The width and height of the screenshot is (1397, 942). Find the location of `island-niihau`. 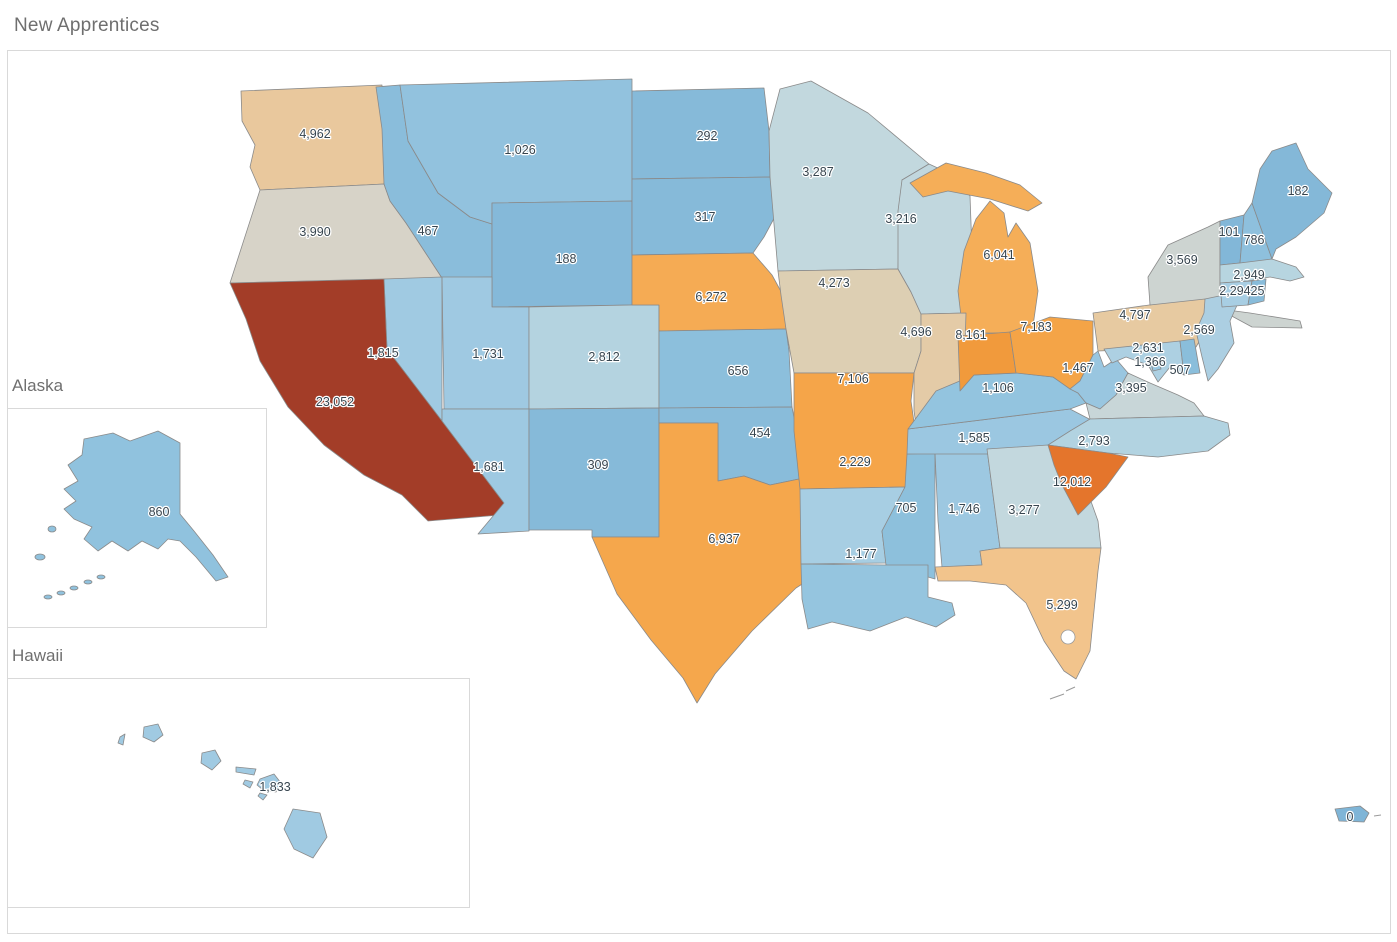

island-niihau is located at coordinates (121, 739).